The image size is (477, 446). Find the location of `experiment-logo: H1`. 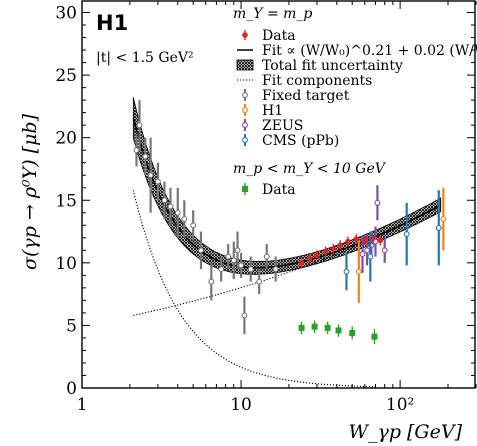

experiment-logo: H1 is located at coordinates (112, 23).